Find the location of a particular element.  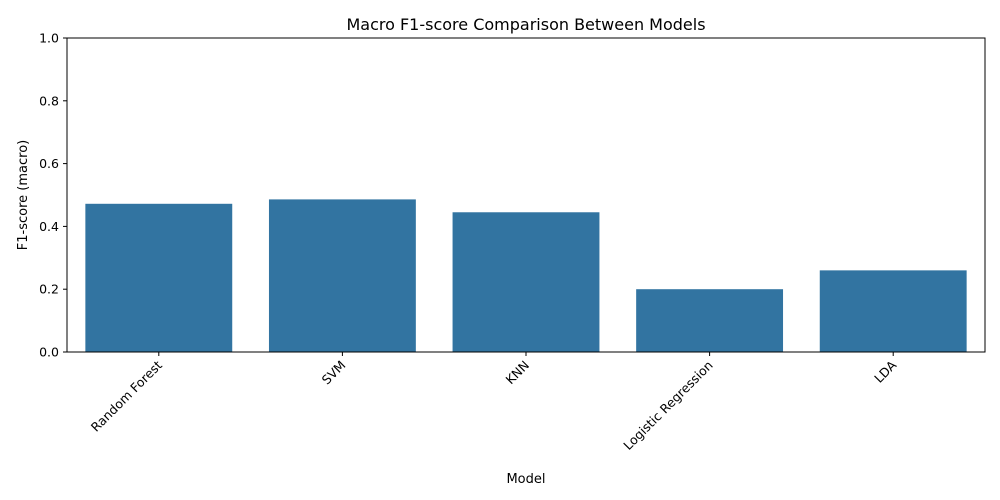

x-tick-label: KNN is located at coordinates (517, 373).